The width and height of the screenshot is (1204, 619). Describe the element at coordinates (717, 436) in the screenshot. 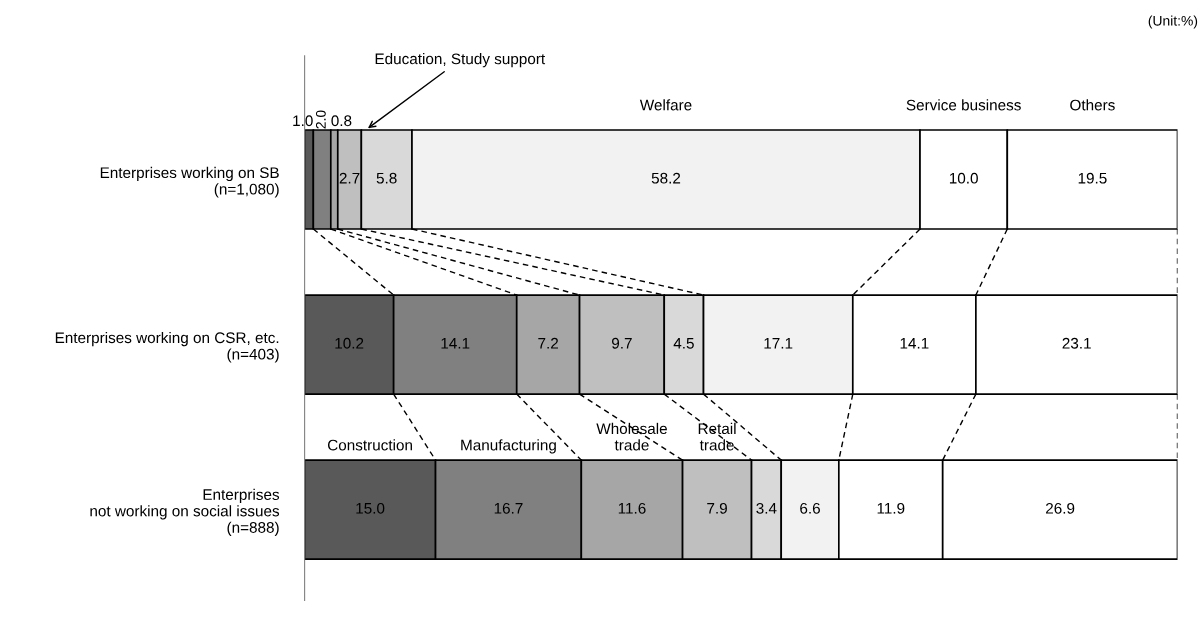

I see `series-label: Retail trade` at that location.